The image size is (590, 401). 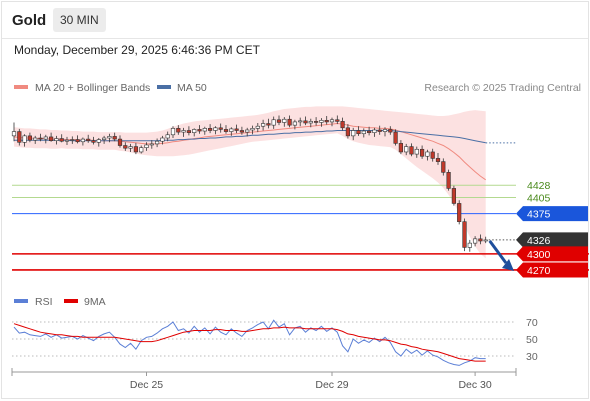 What do you see at coordinates (146, 385) in the screenshot?
I see `x-tick-label-0: Dec 25` at bounding box center [146, 385].